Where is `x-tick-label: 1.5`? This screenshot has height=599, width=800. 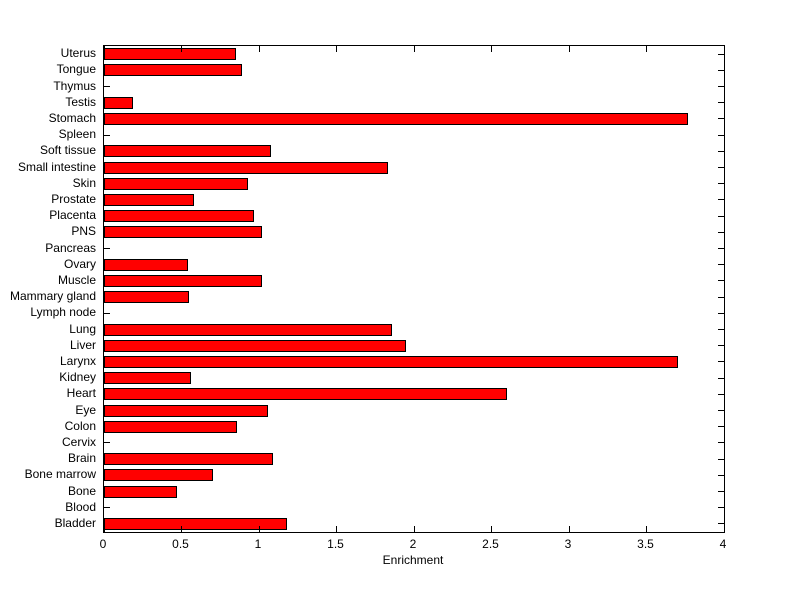 x-tick-label: 1.5 is located at coordinates (335, 544).